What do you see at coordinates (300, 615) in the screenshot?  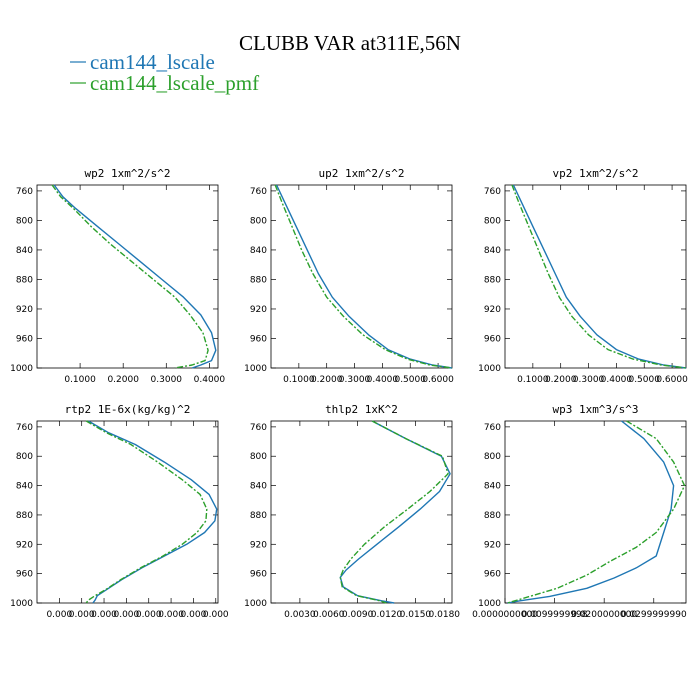 I see `x-tick-label: 0.0030` at bounding box center [300, 615].